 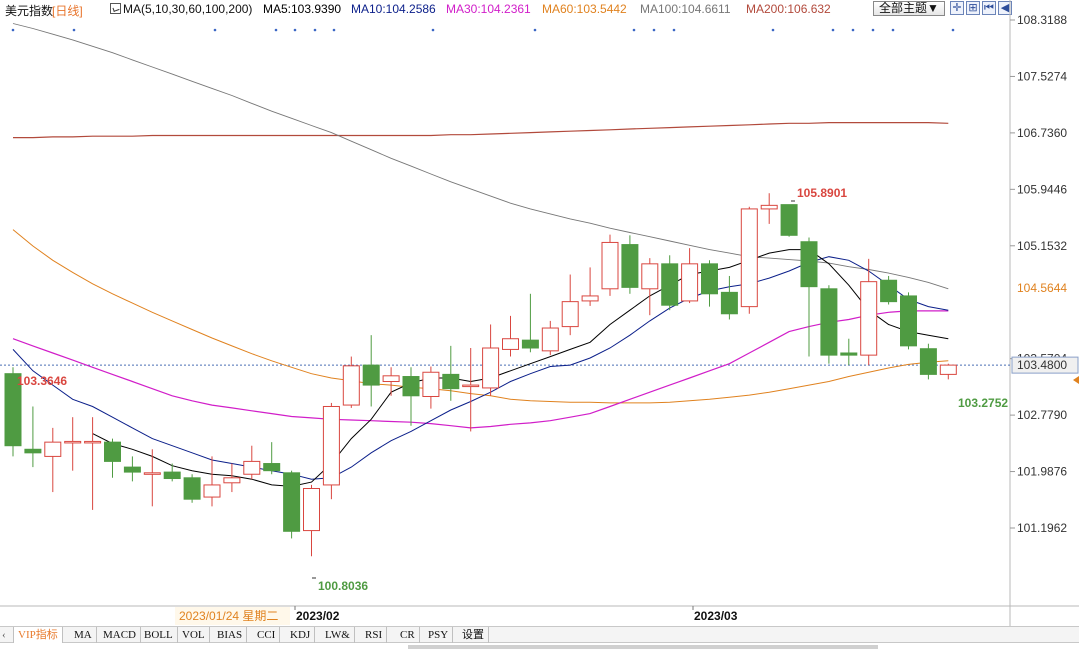 I want to click on current-price-box, so click(x=1045, y=365).